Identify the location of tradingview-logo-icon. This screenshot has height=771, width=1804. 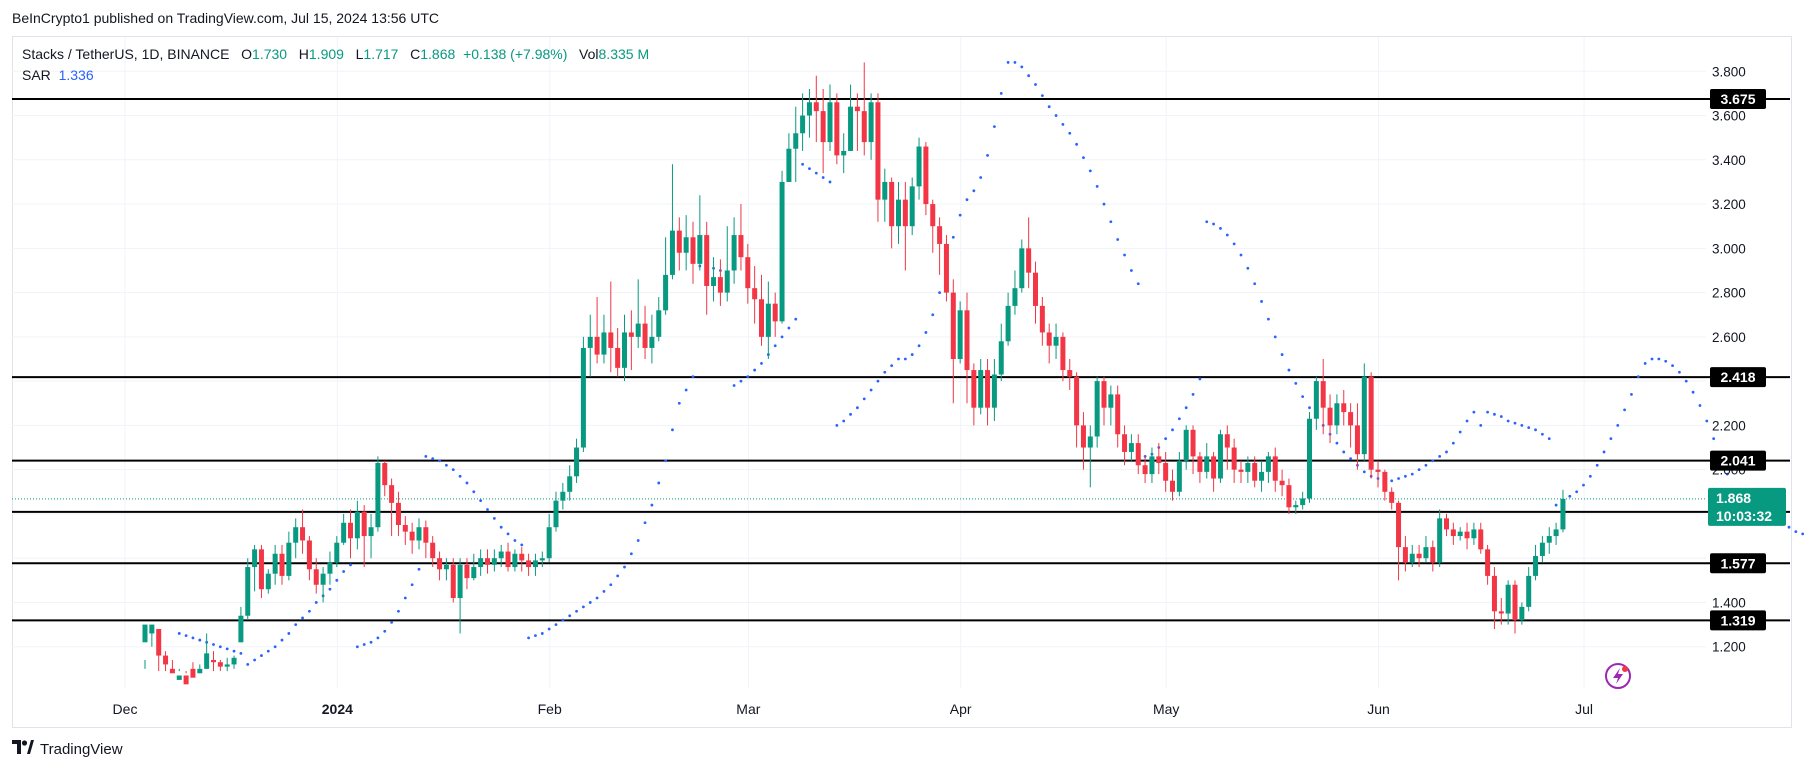
(23, 749).